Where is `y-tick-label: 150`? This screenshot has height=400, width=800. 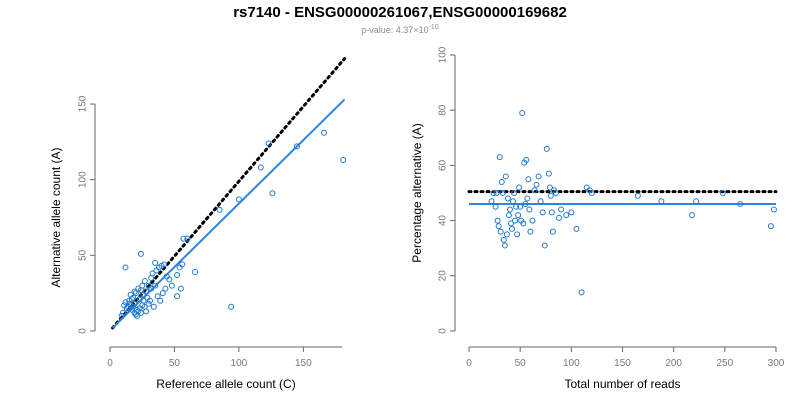 y-tick-label: 150 is located at coordinates (83, 103).